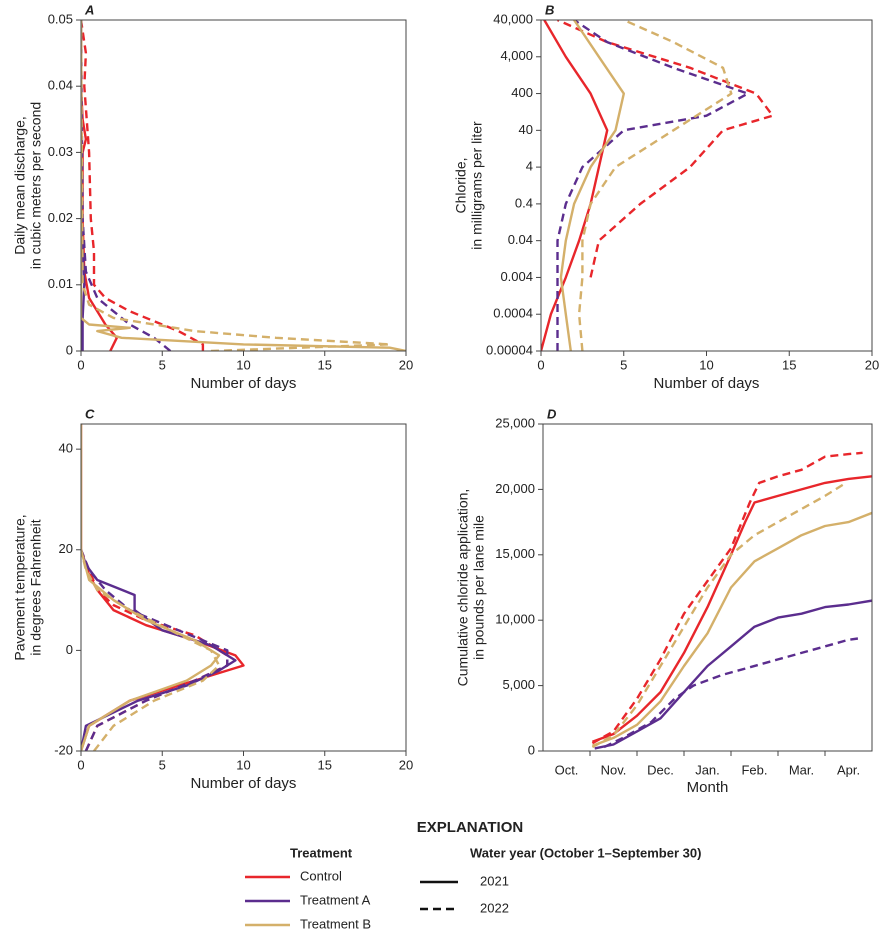 This screenshot has height=938, width=880. I want to click on y-tick-label: 0.4, so click(524, 202).